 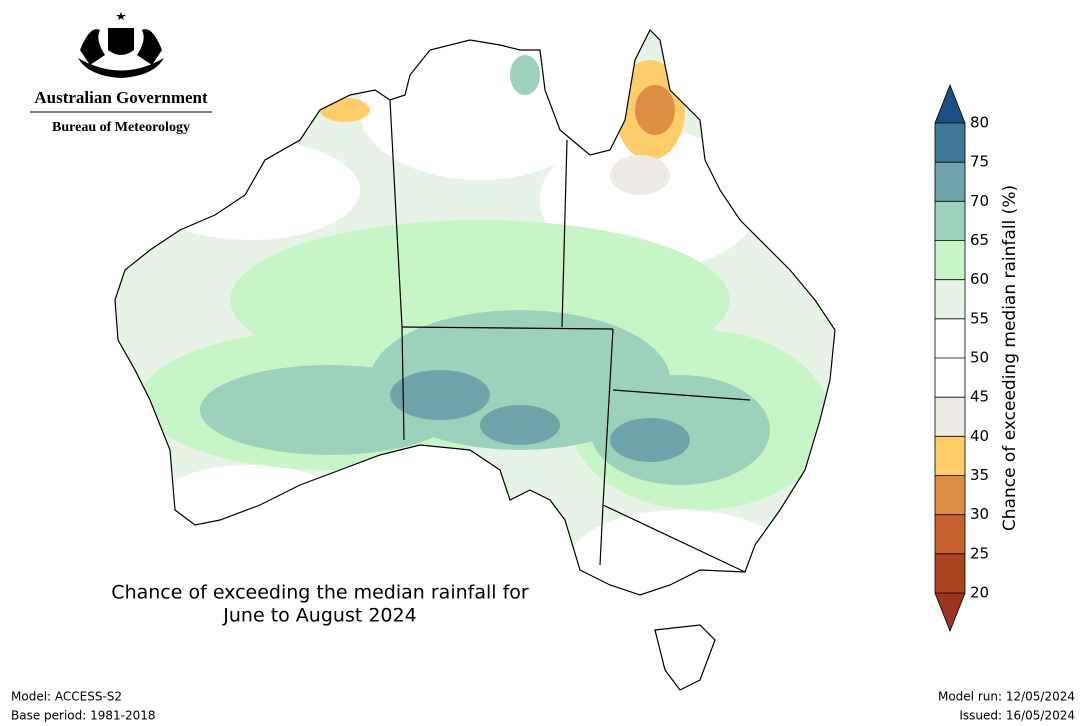 What do you see at coordinates (83, 716) in the screenshot?
I see `base-period-note: Base period: 1981-2018` at bounding box center [83, 716].